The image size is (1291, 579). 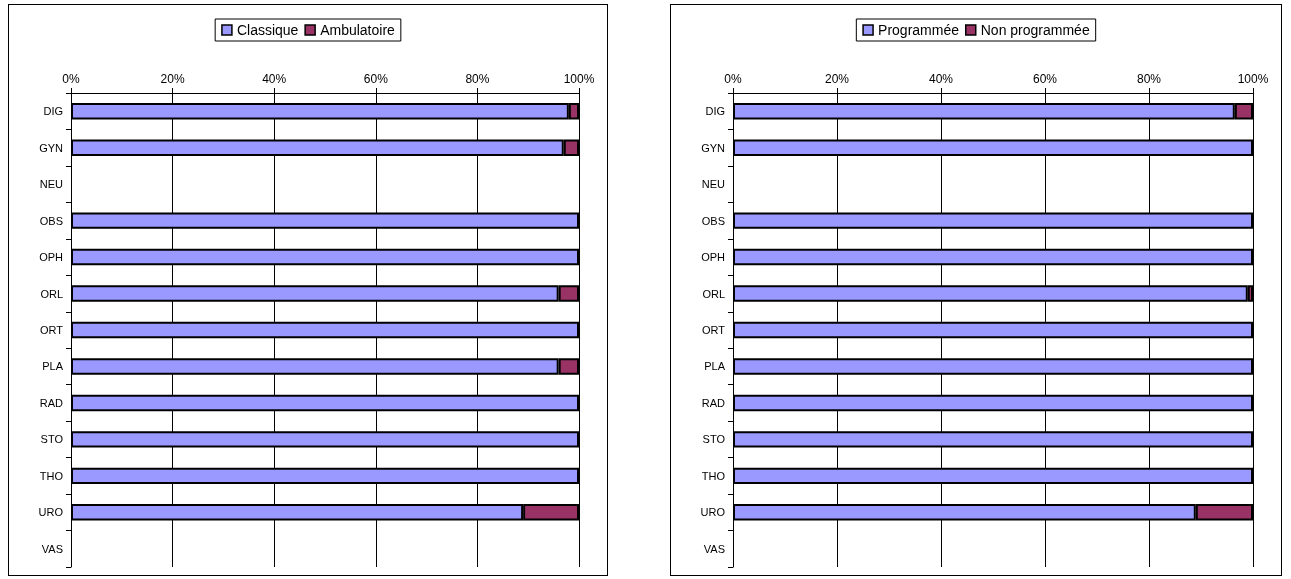 I want to click on legend-label: Programmée, so click(x=919, y=30).